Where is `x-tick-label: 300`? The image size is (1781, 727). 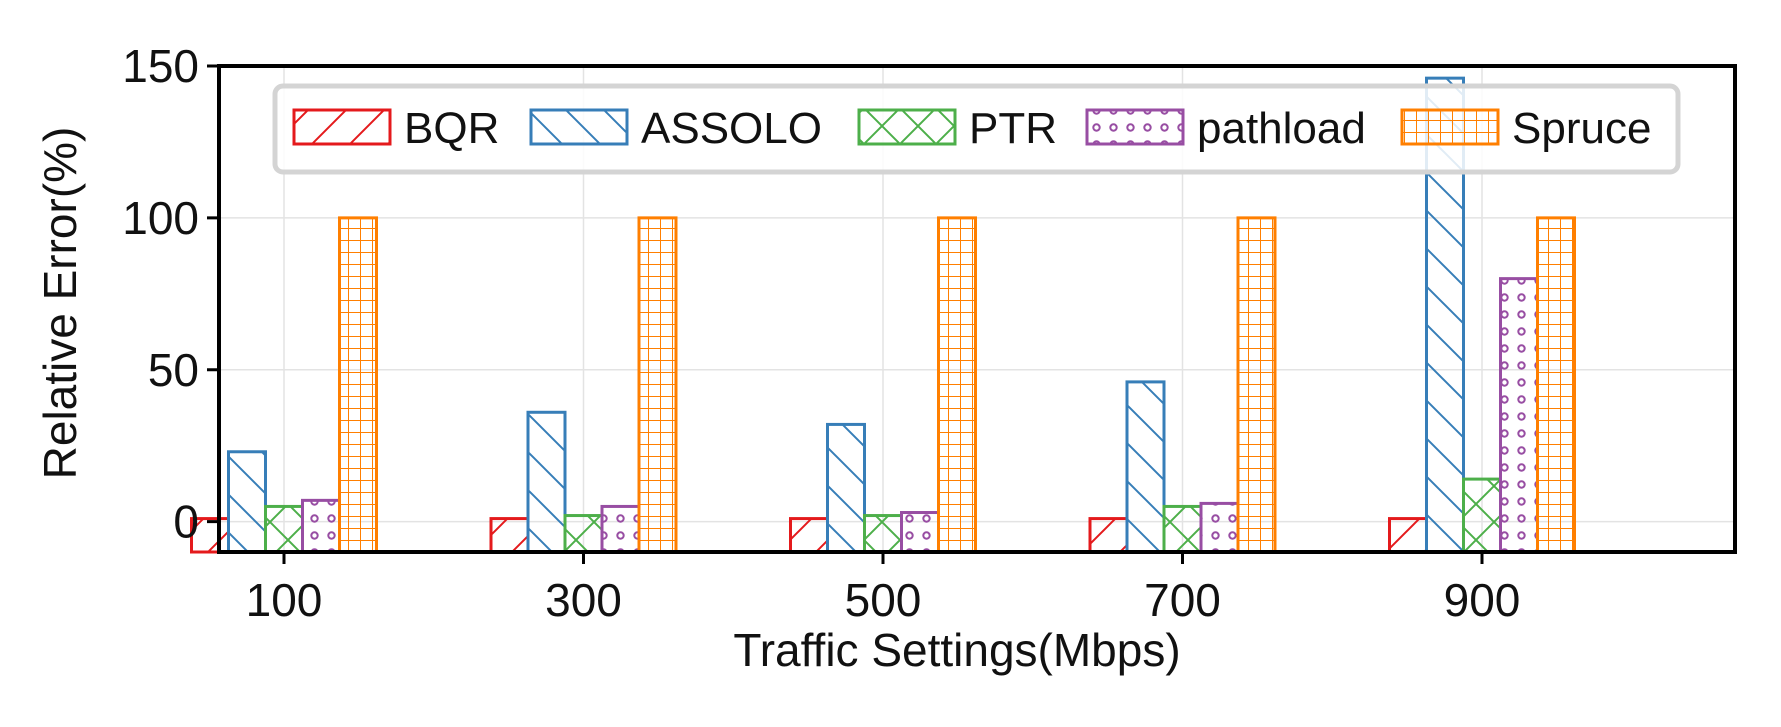 x-tick-label: 300 is located at coordinates (583, 600).